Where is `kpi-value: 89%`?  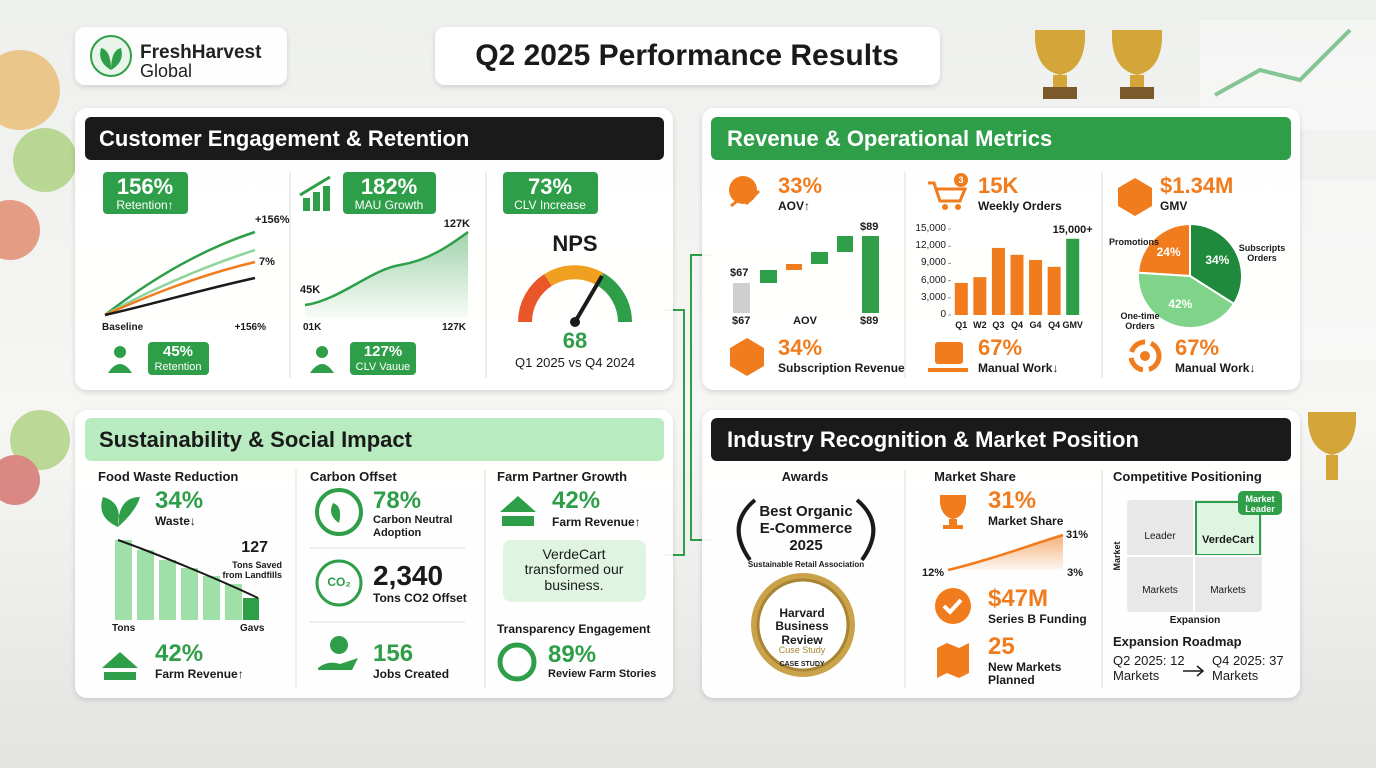 kpi-value: 89% is located at coordinates (572, 654).